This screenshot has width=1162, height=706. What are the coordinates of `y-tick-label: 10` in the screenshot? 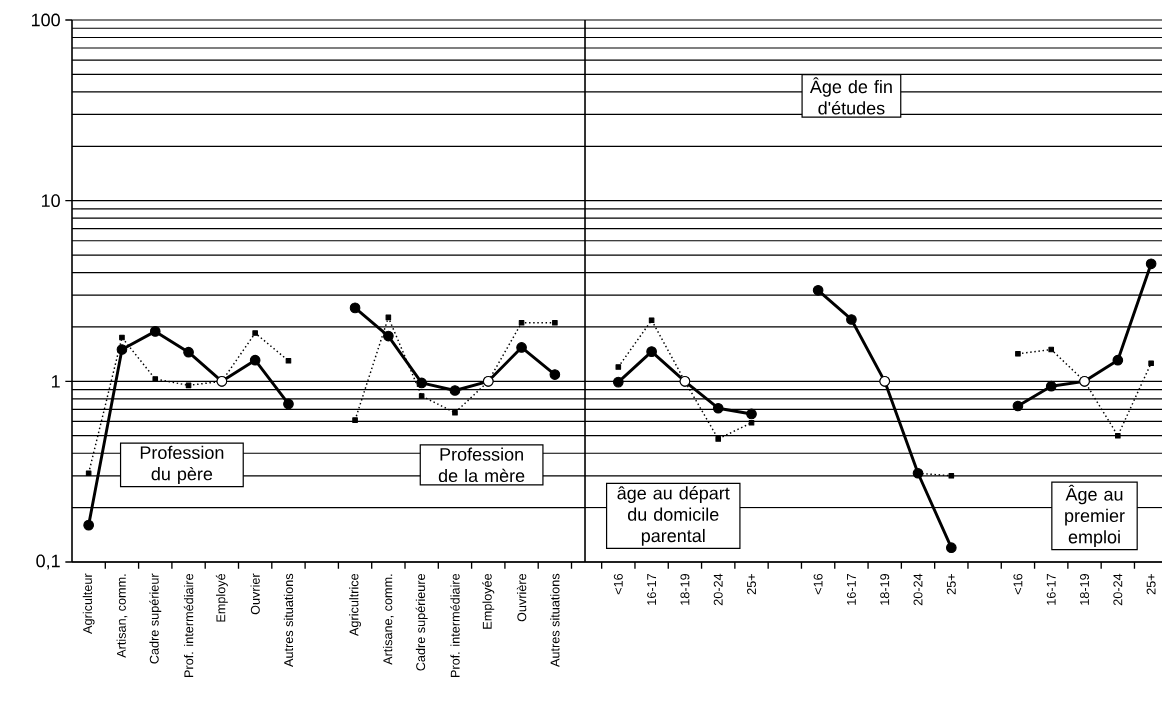 It's located at (50, 201).